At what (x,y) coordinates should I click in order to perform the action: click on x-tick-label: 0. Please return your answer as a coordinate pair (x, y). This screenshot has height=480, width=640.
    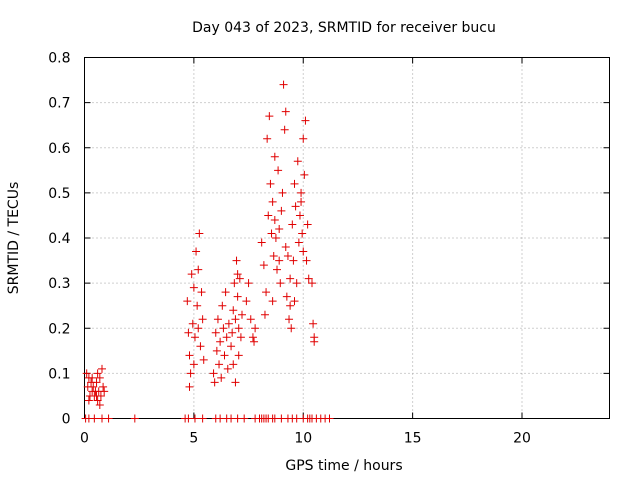
    Looking at the image, I should click on (84, 439).